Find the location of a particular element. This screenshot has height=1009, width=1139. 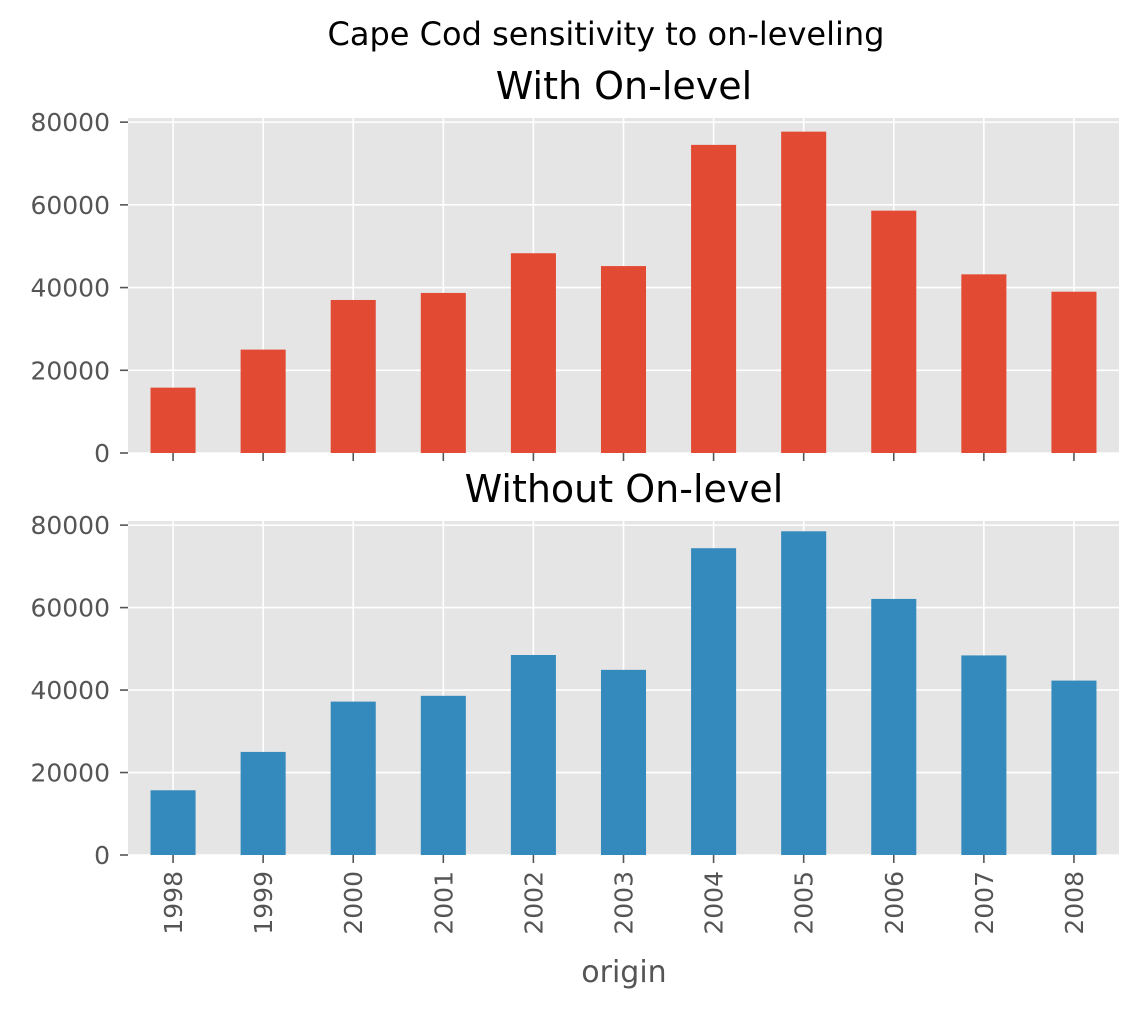

bar-top-1998 is located at coordinates (173, 420).